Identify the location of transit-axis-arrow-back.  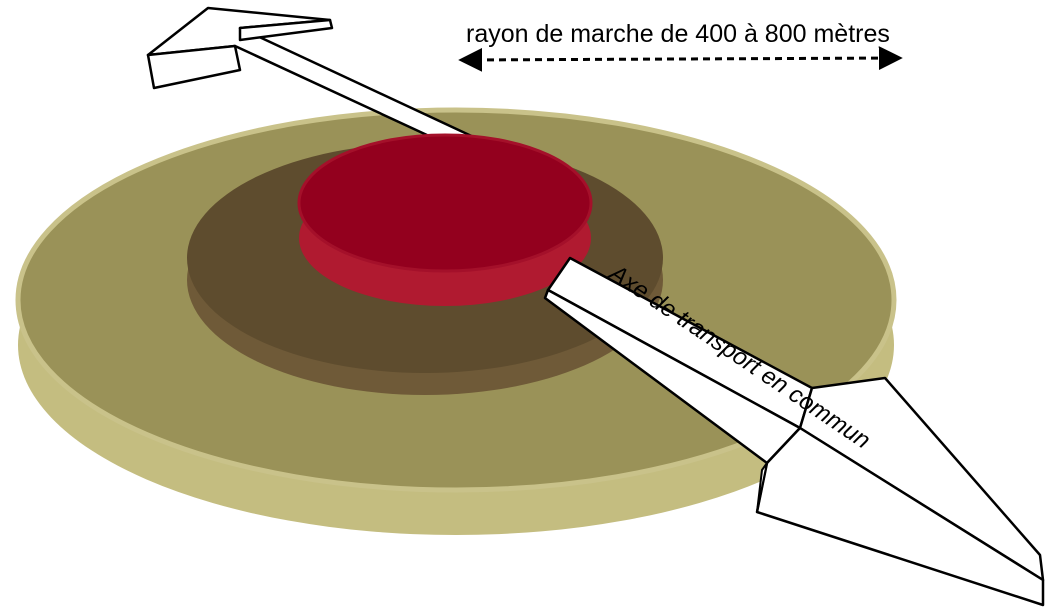
(314, 82).